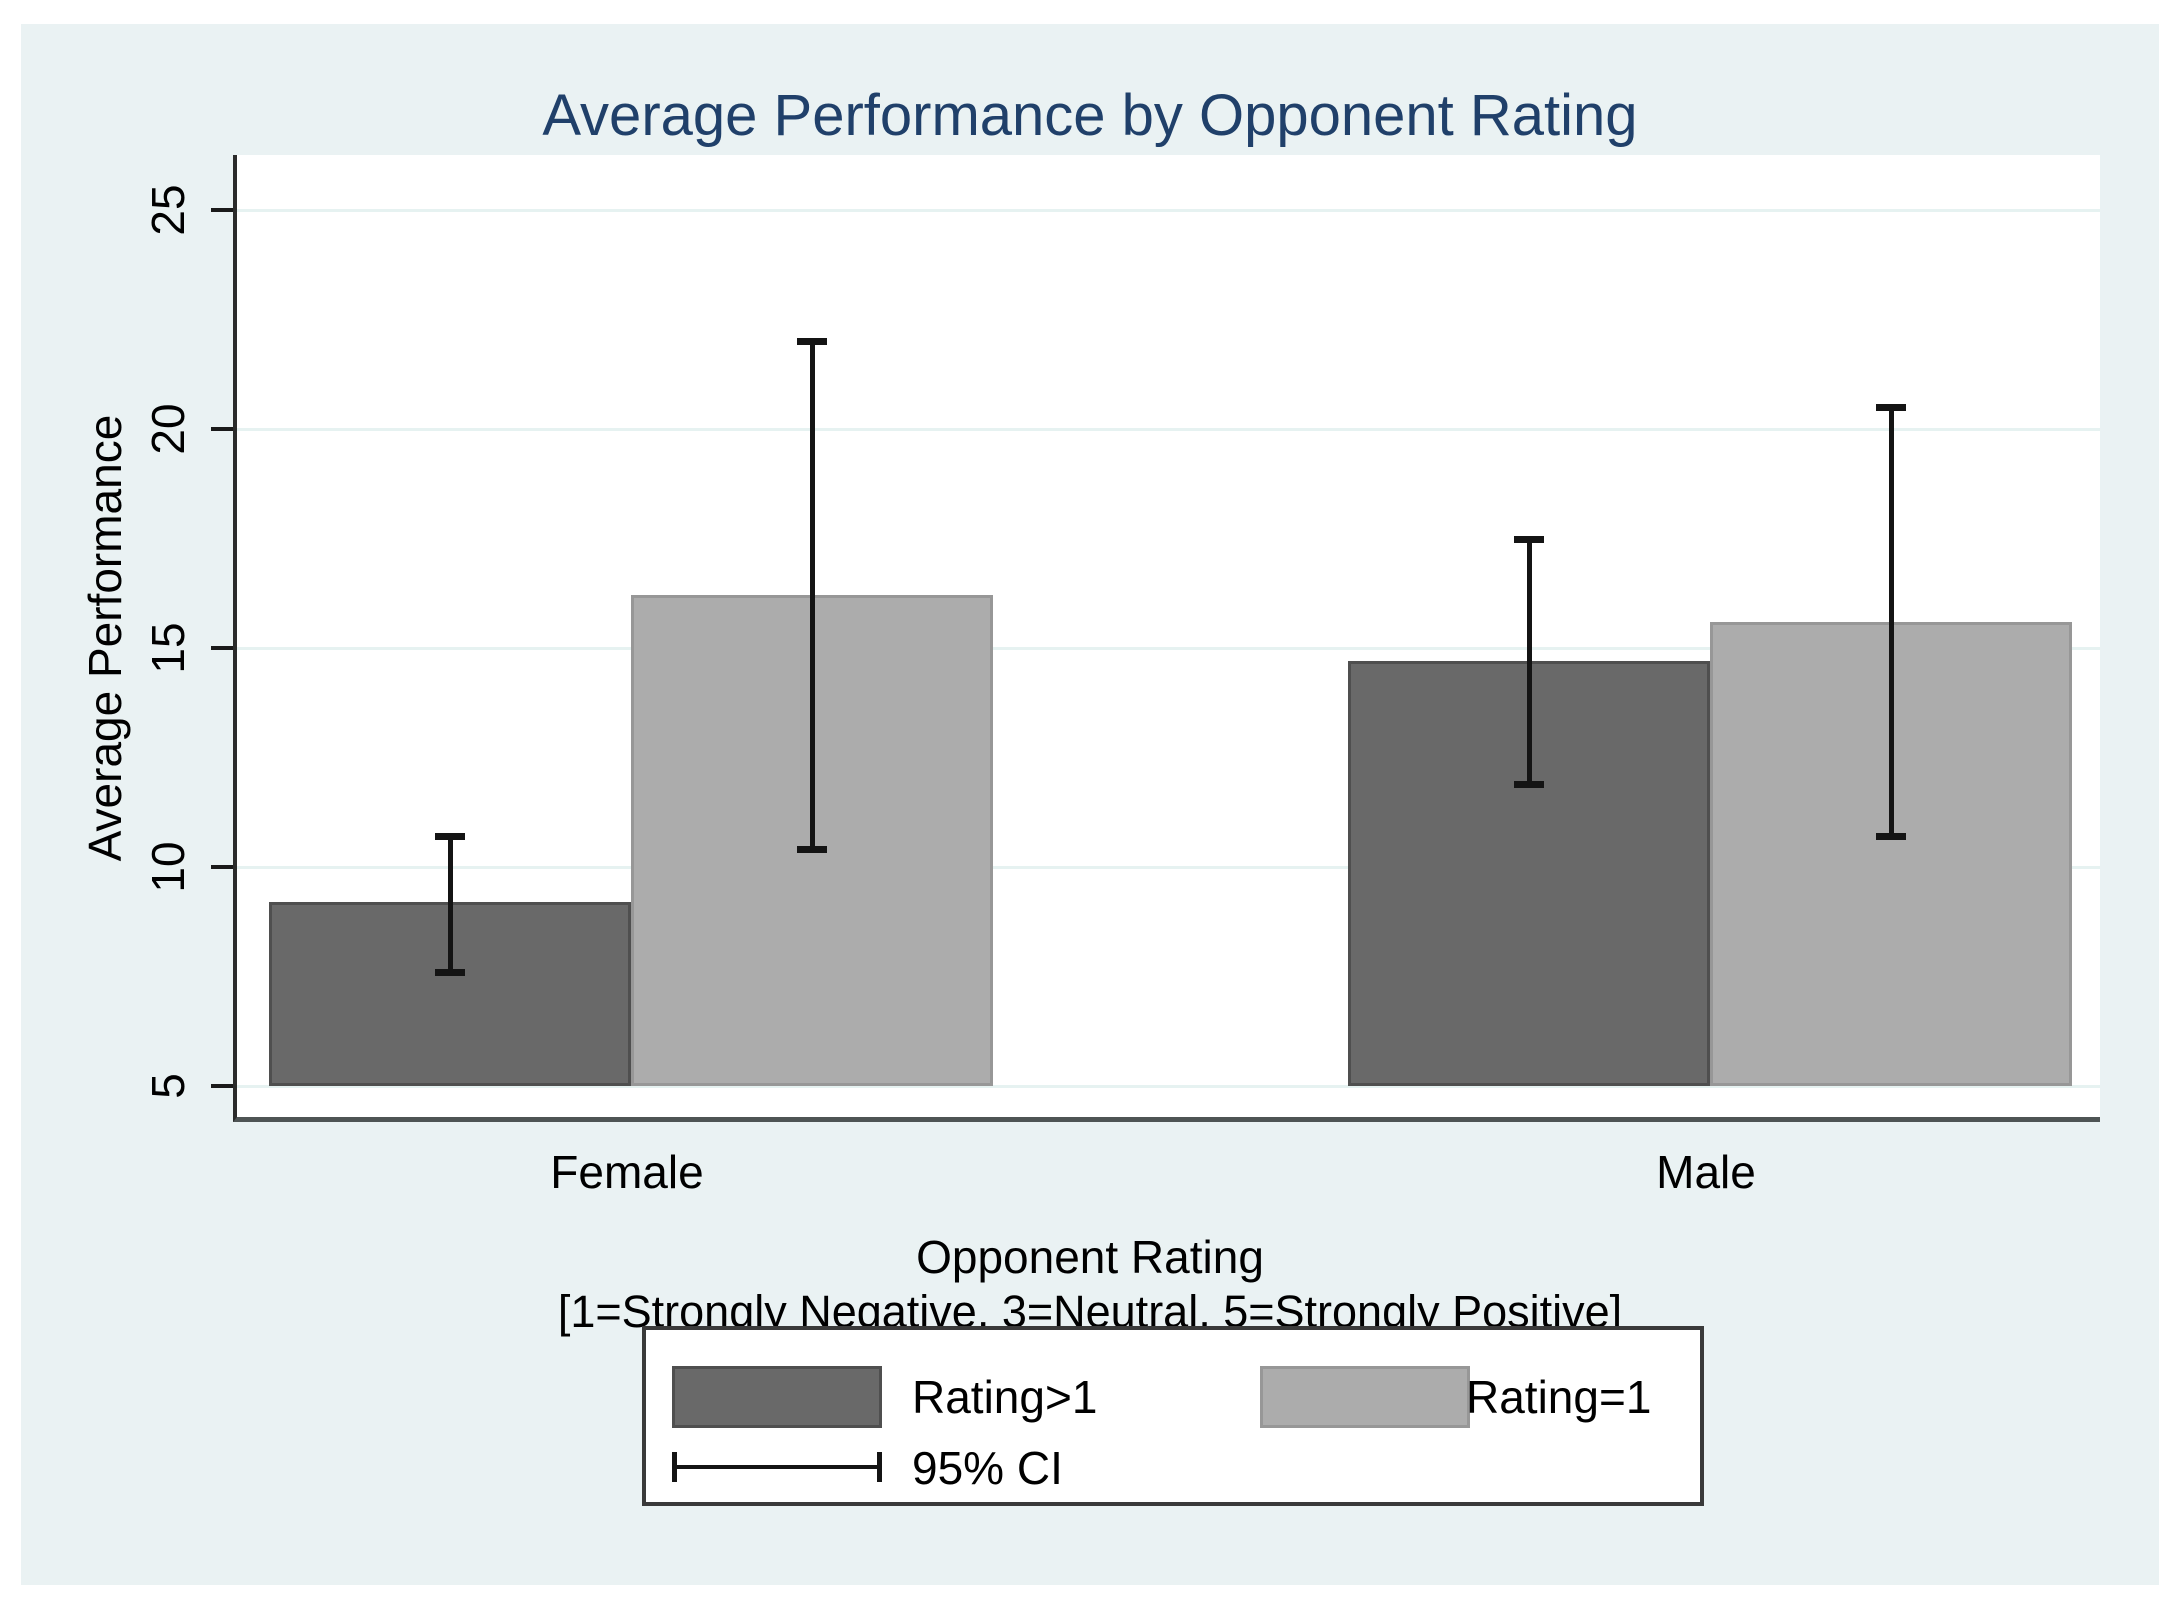  What do you see at coordinates (1706, 1172) in the screenshot?
I see `x-category-label-male: Male` at bounding box center [1706, 1172].